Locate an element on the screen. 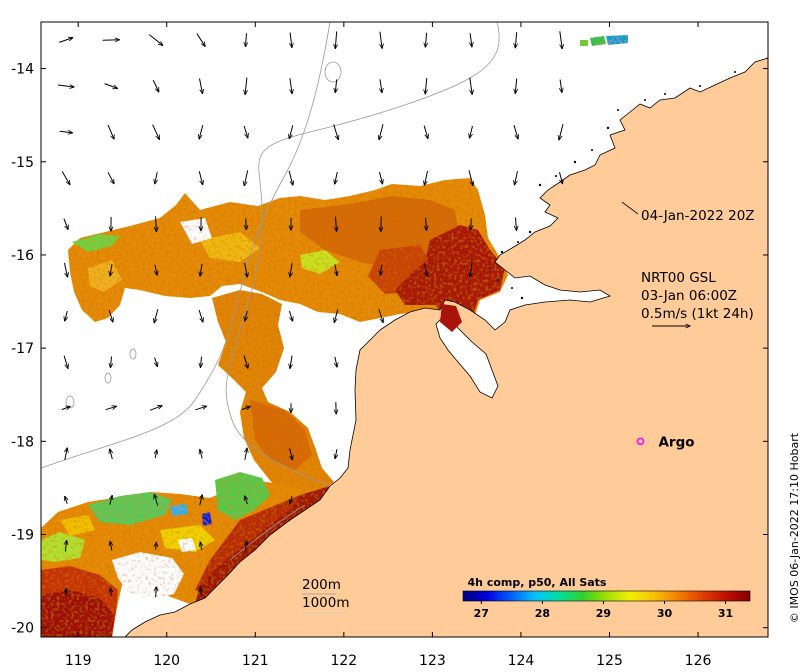 Image resolution: width=810 pixels, height=672 pixels. contour-label-200m: 200m is located at coordinates (321, 585).